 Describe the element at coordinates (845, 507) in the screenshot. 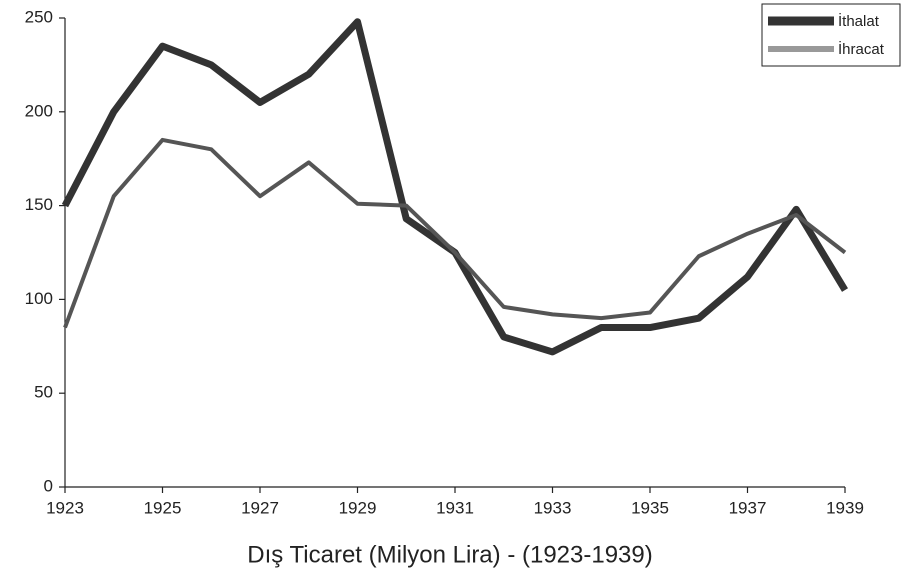

I see `x-tick-label: 1939` at that location.